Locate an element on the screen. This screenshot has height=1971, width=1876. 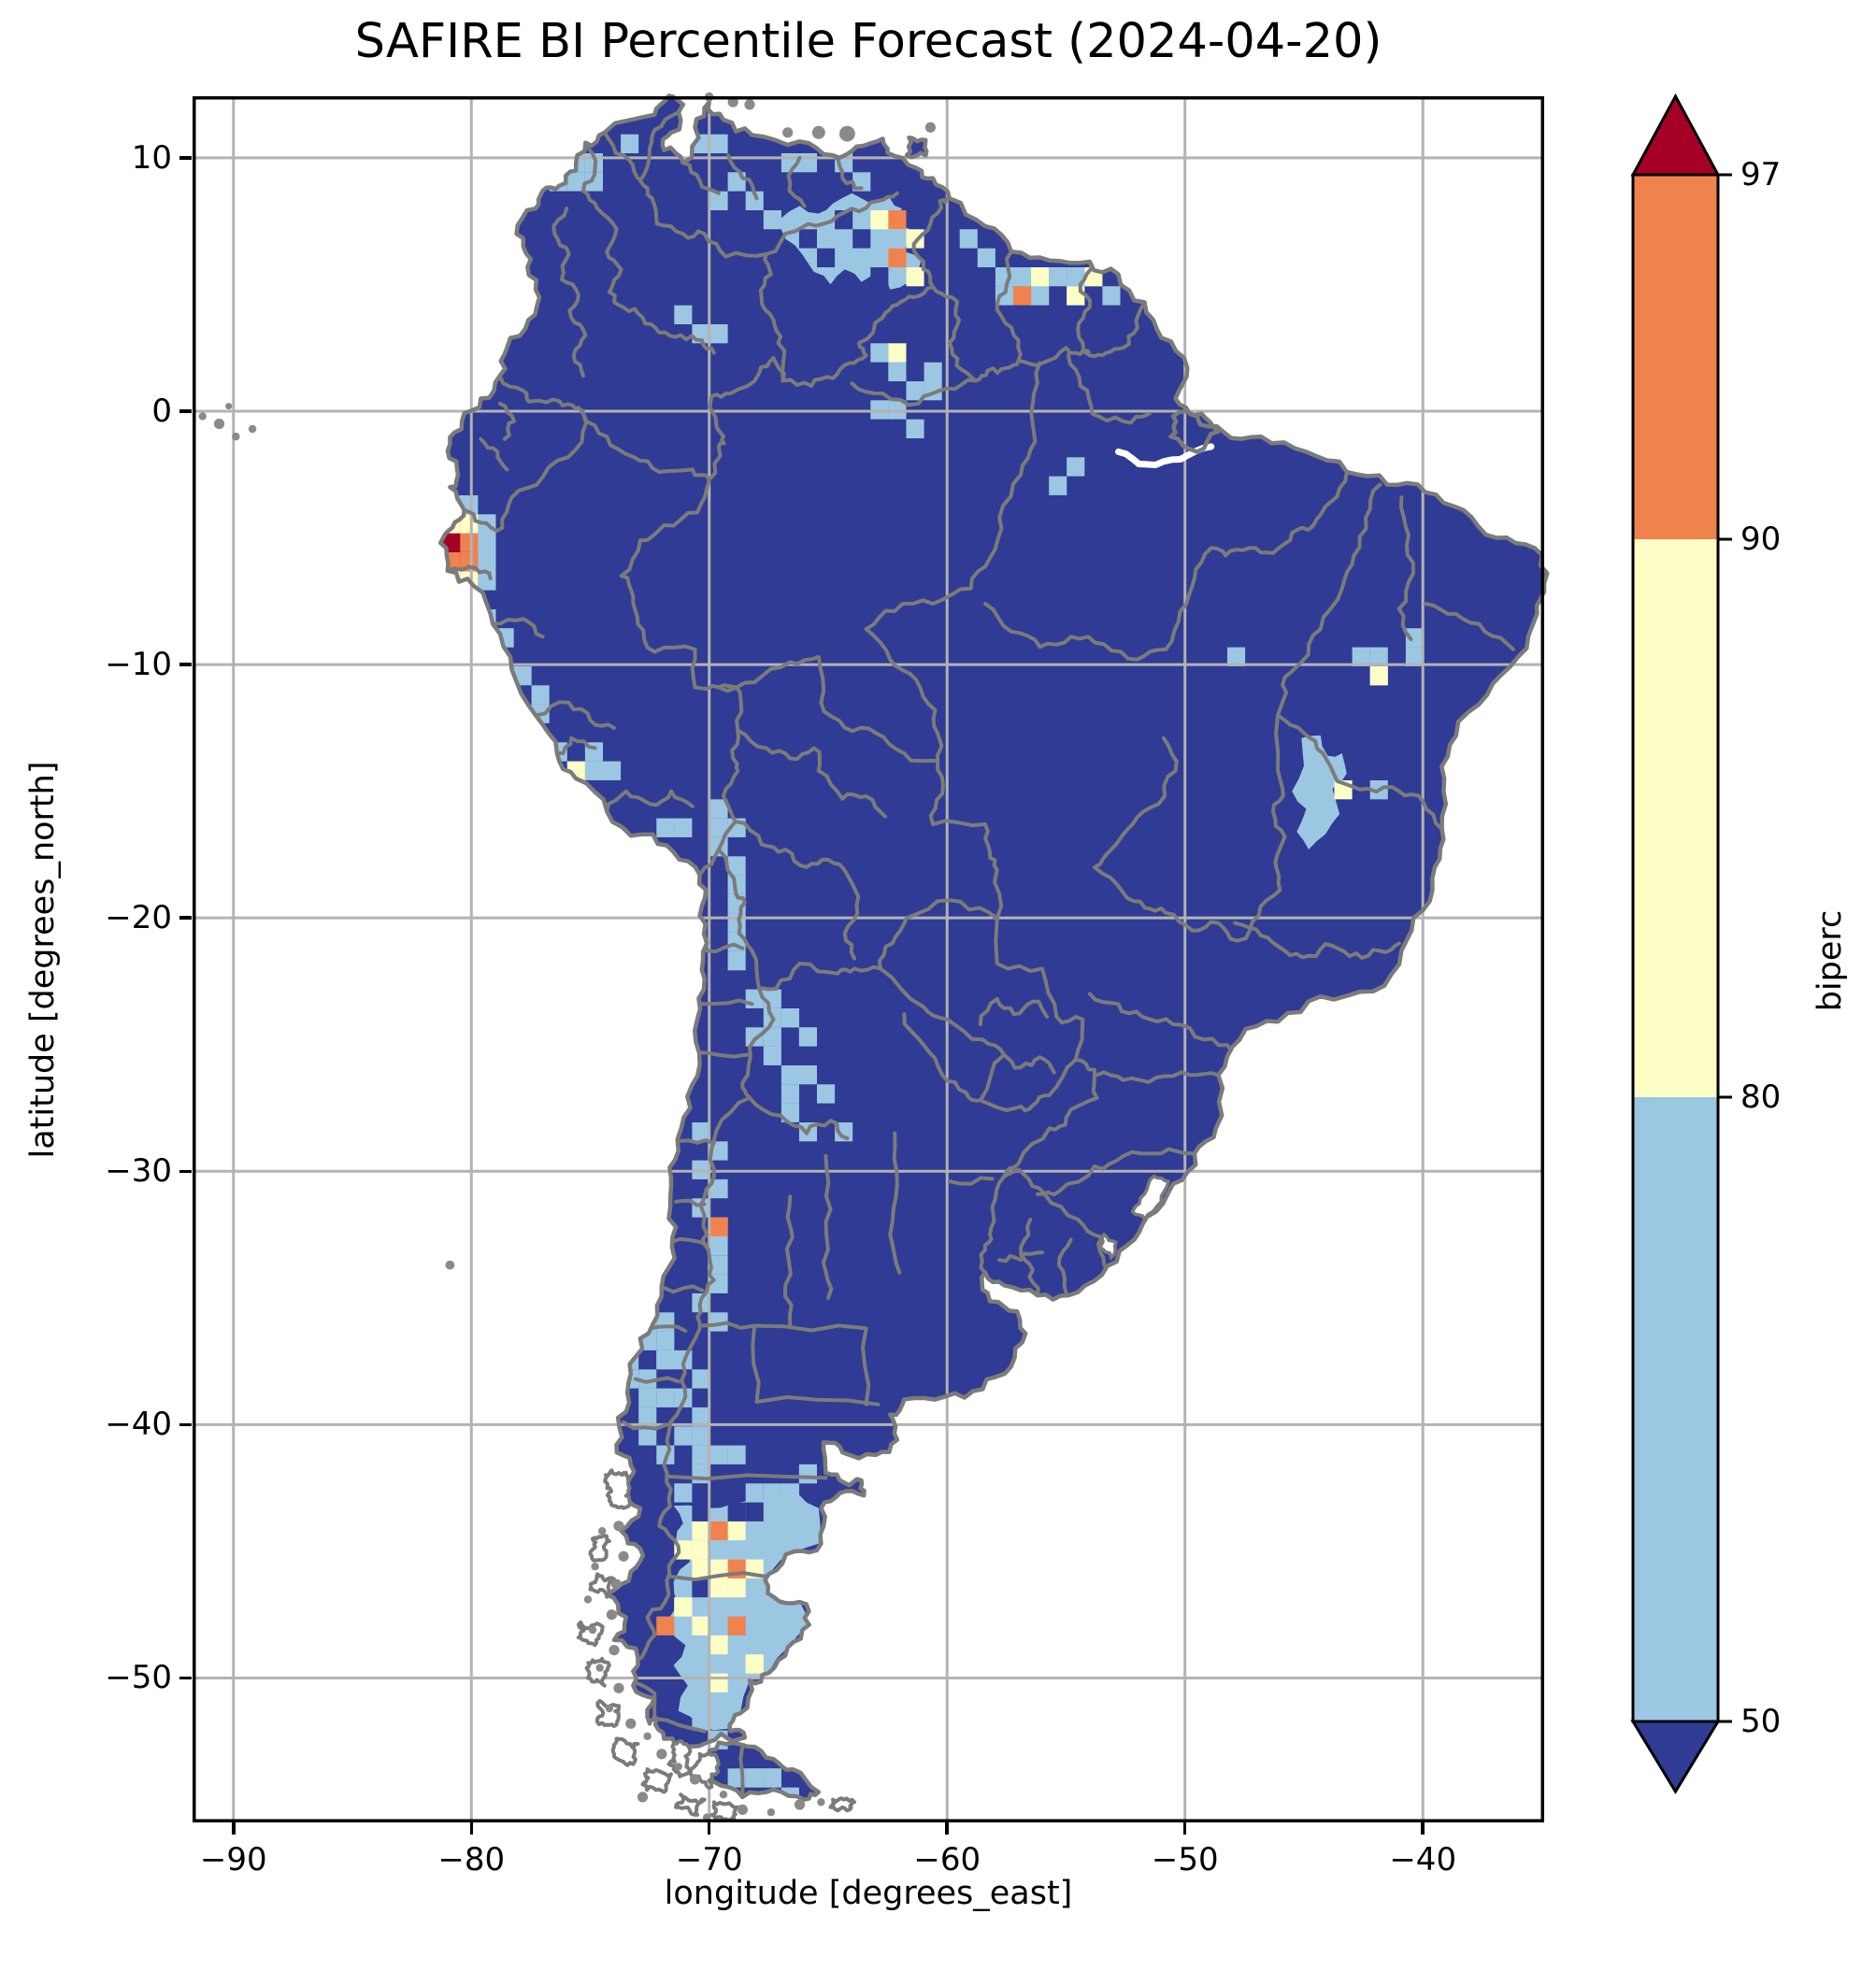
x-tick-label: −50 is located at coordinates (1185, 1859).